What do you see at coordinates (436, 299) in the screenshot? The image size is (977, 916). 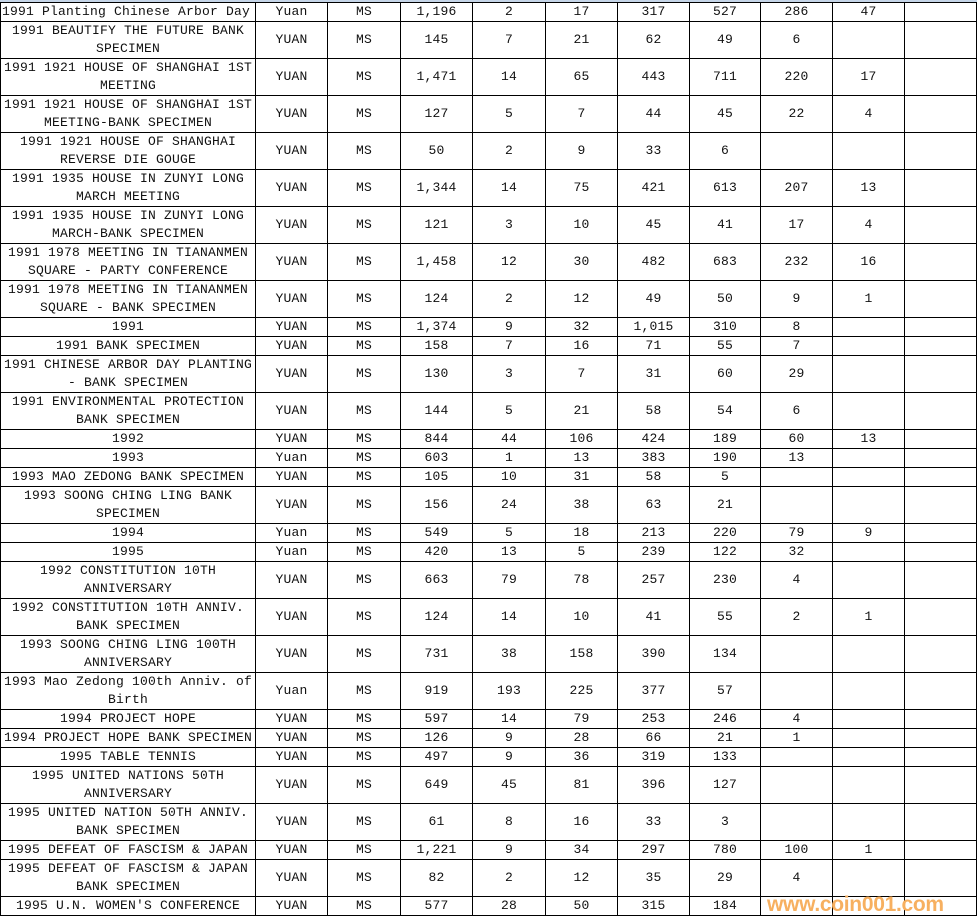 I see `cell-total: 124` at bounding box center [436, 299].